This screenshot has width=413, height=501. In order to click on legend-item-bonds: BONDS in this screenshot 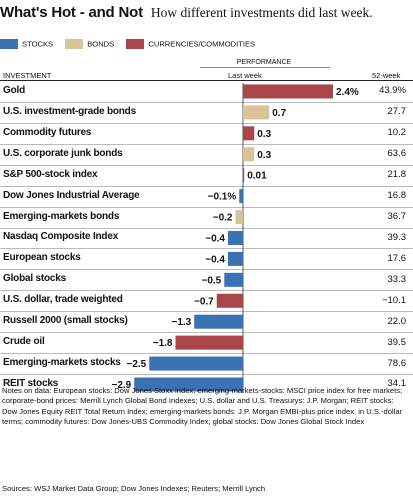, I will do `click(89, 44)`.